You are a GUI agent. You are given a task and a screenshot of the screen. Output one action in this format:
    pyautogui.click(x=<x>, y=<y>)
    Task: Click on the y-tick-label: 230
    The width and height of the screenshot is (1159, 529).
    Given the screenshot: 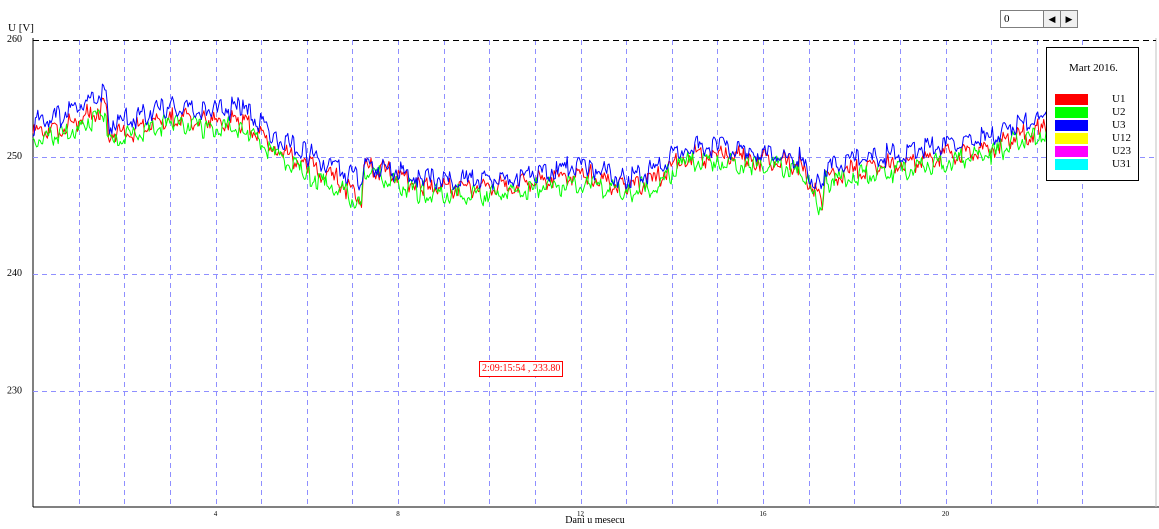 What is the action you would take?
    pyautogui.click(x=14, y=390)
    